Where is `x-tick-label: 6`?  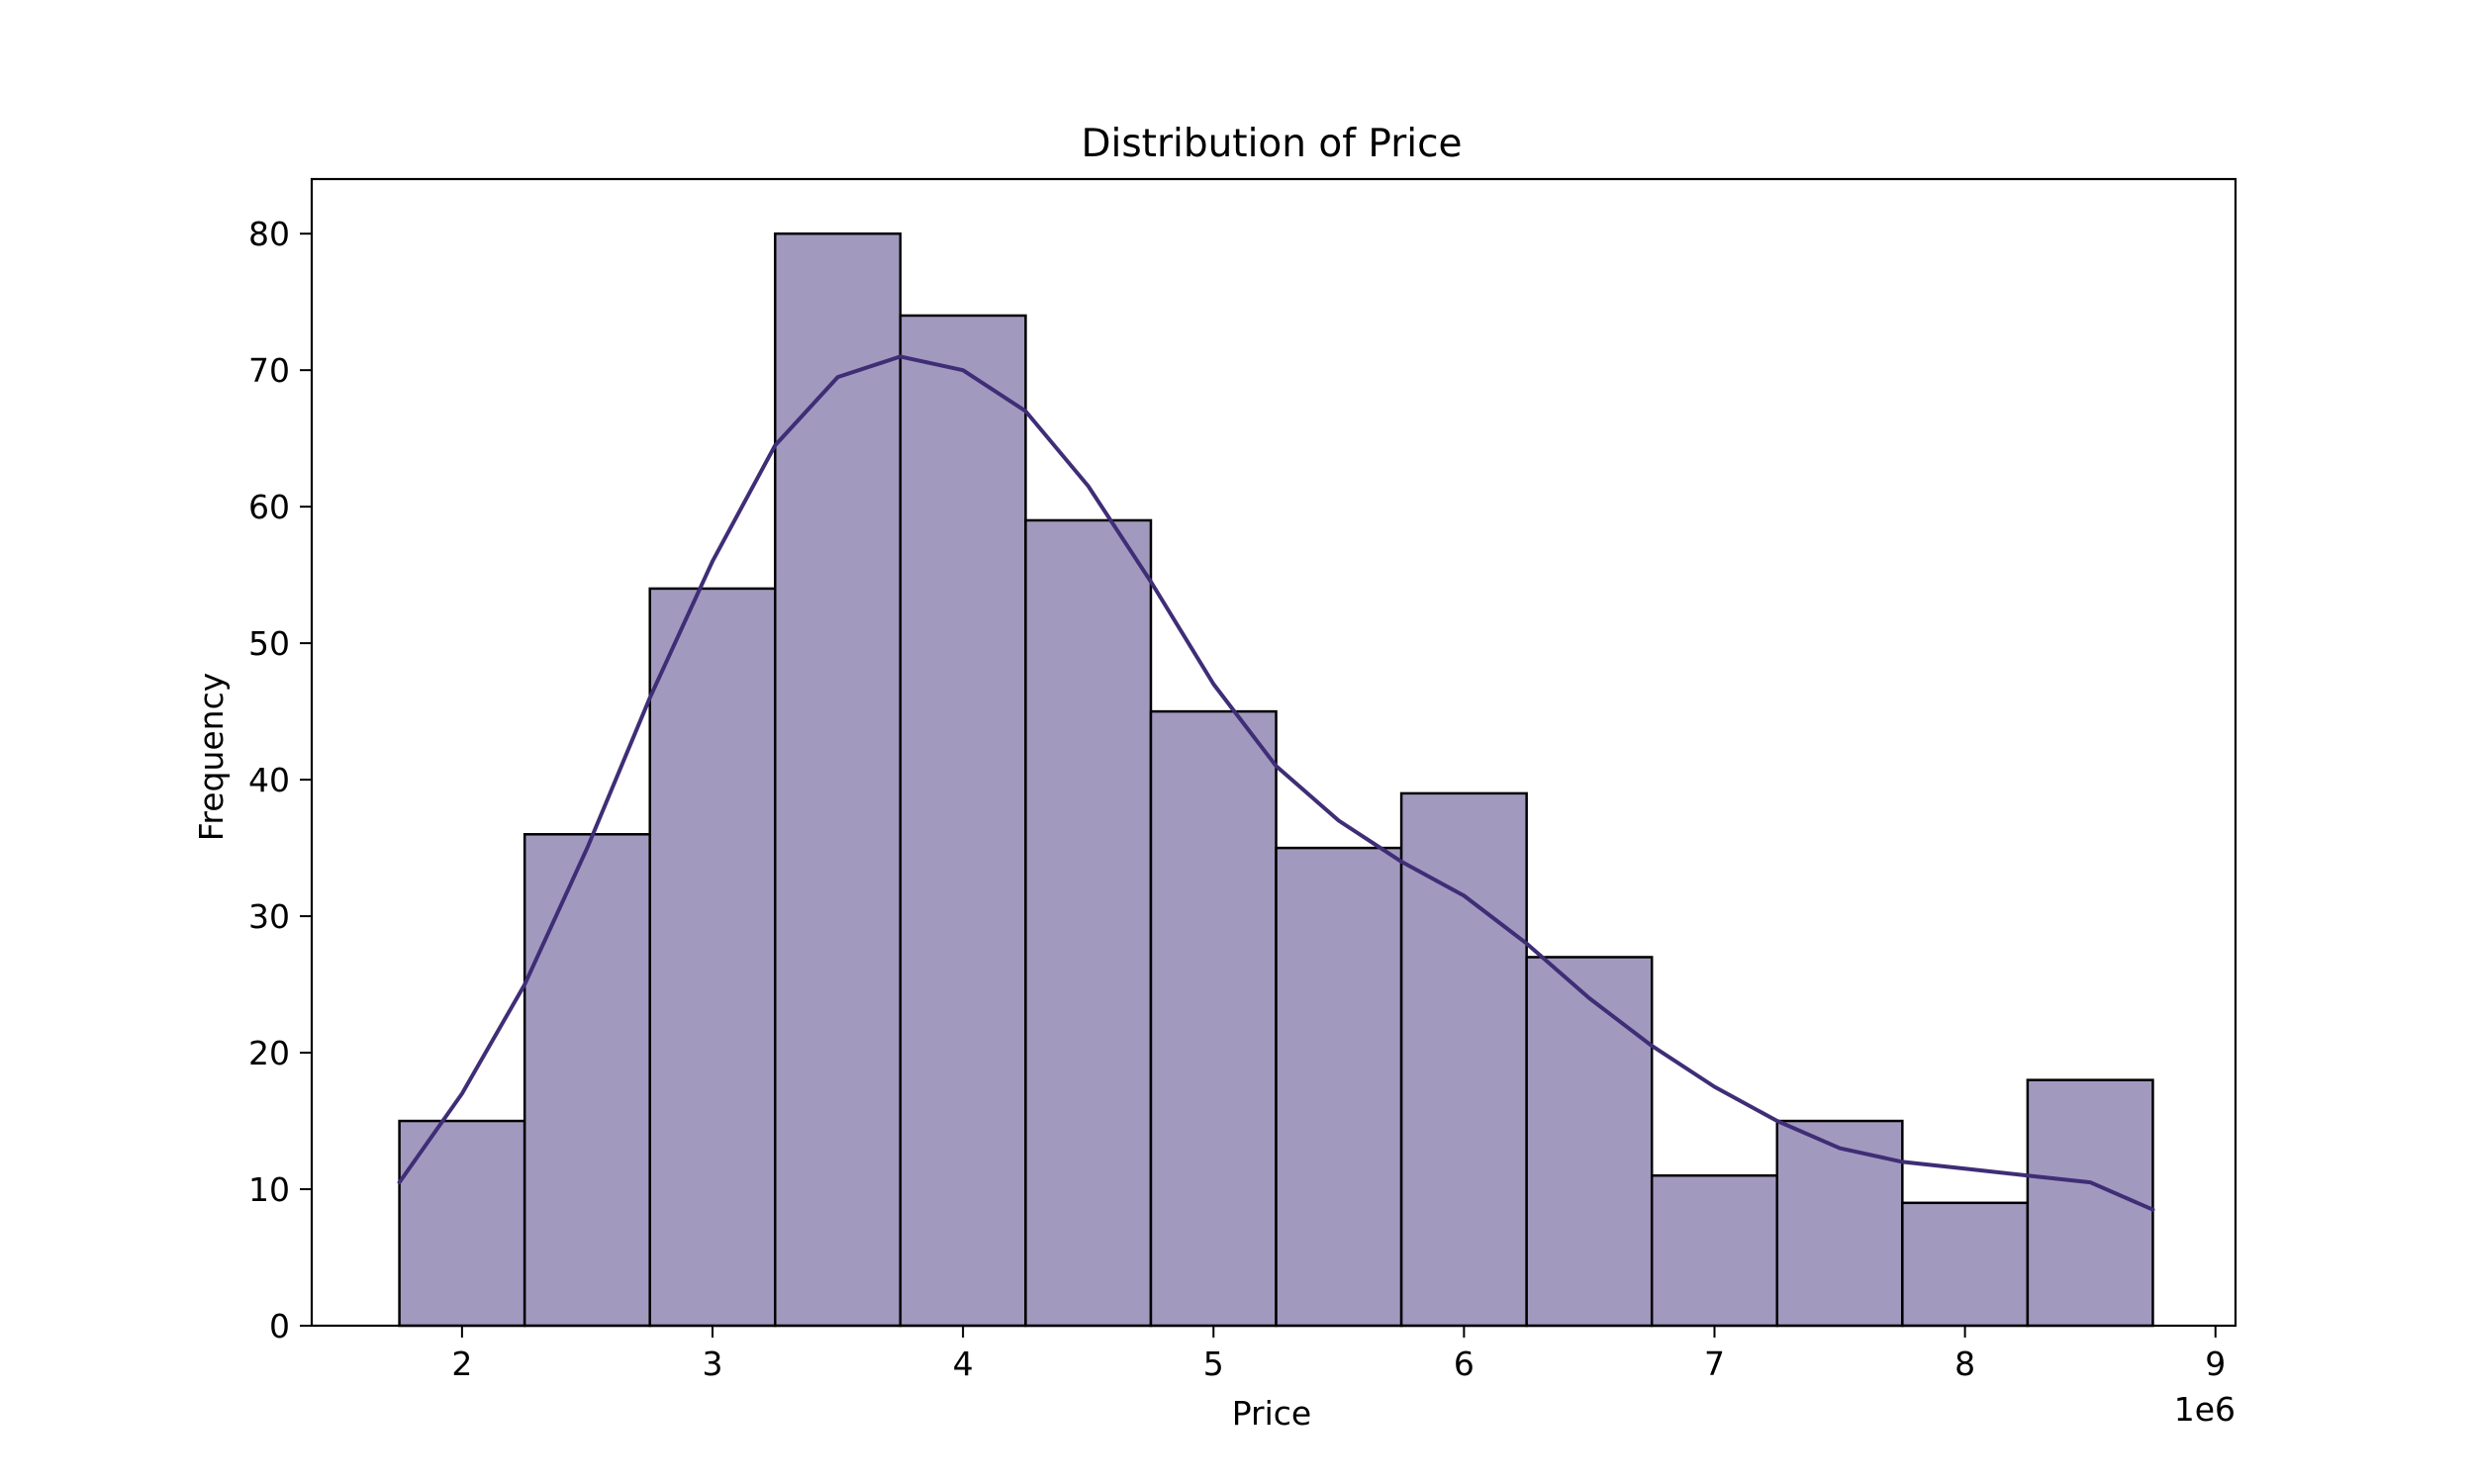
x-tick-label: 6 is located at coordinates (1465, 1364).